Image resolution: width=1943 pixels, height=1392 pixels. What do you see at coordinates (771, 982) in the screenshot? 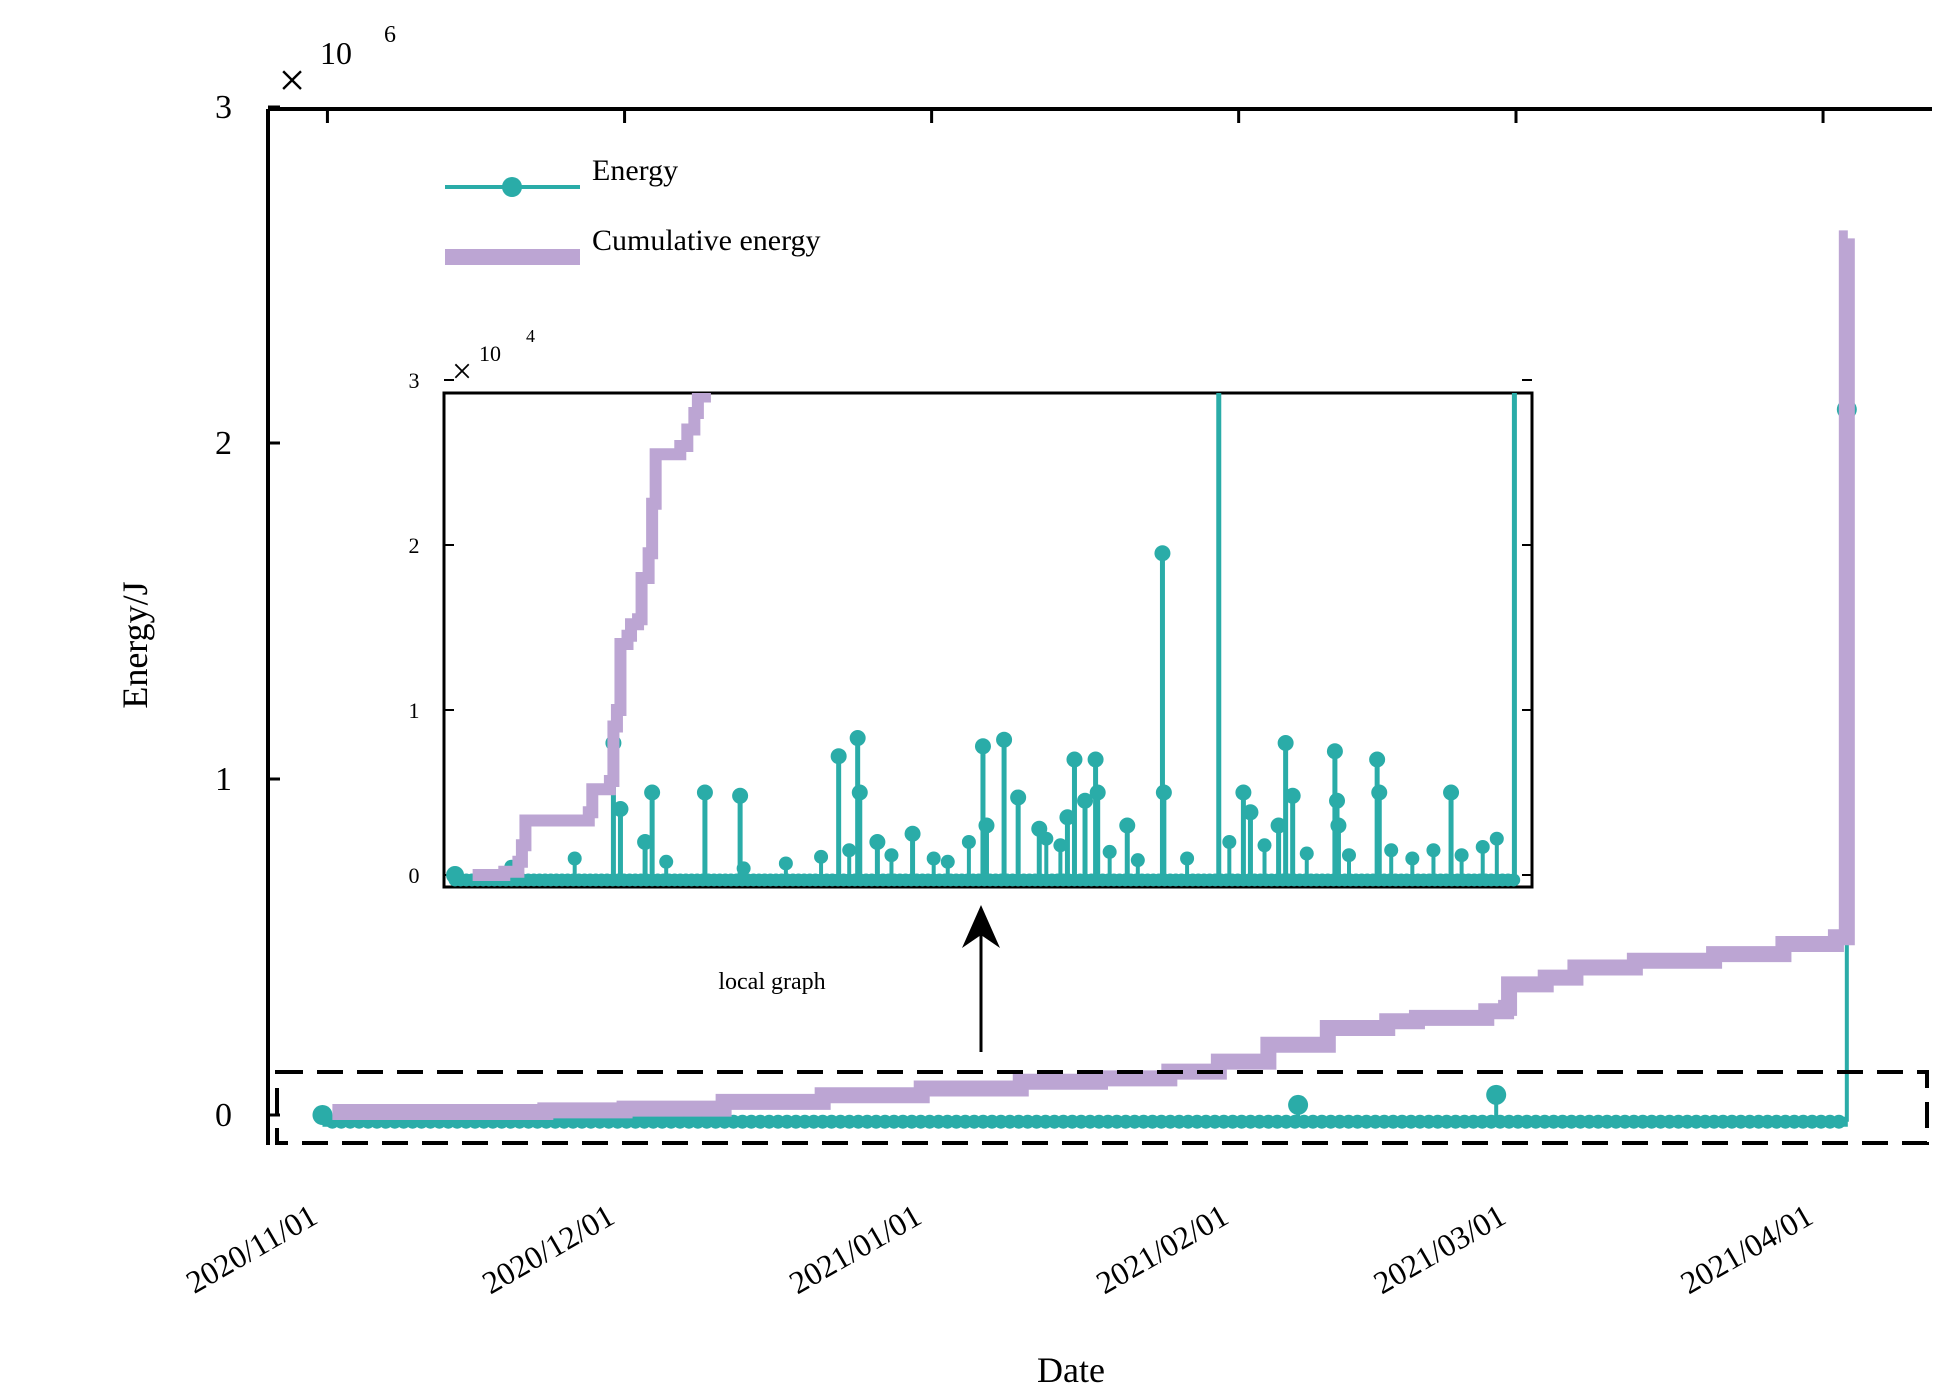
I see `annotation-label: local graph` at bounding box center [771, 982].